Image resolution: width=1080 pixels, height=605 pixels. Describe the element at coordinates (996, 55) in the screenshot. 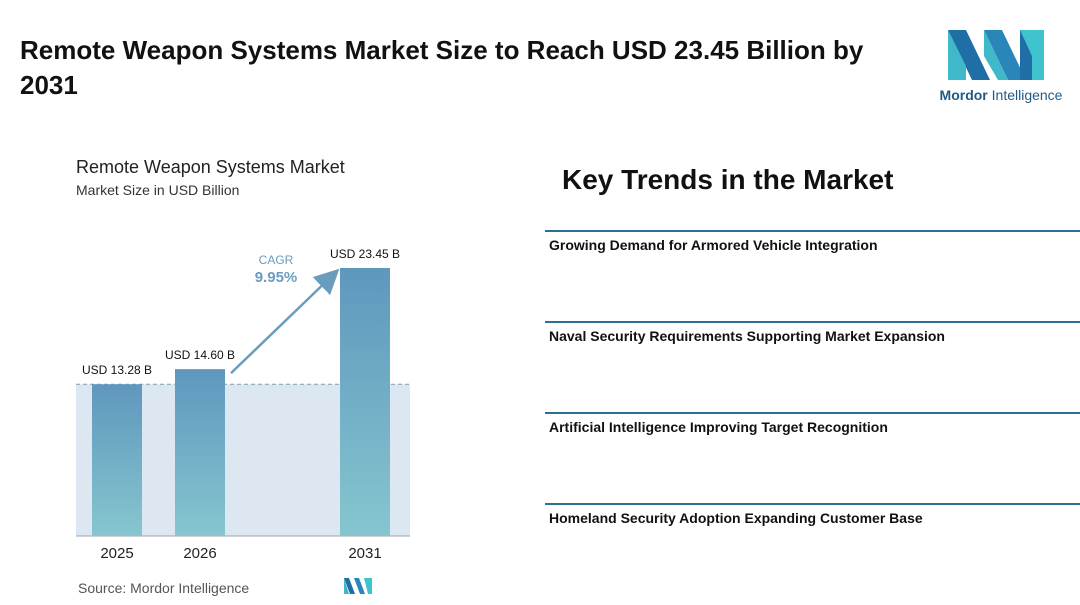

I see `mordor-intelligence-logo` at that location.